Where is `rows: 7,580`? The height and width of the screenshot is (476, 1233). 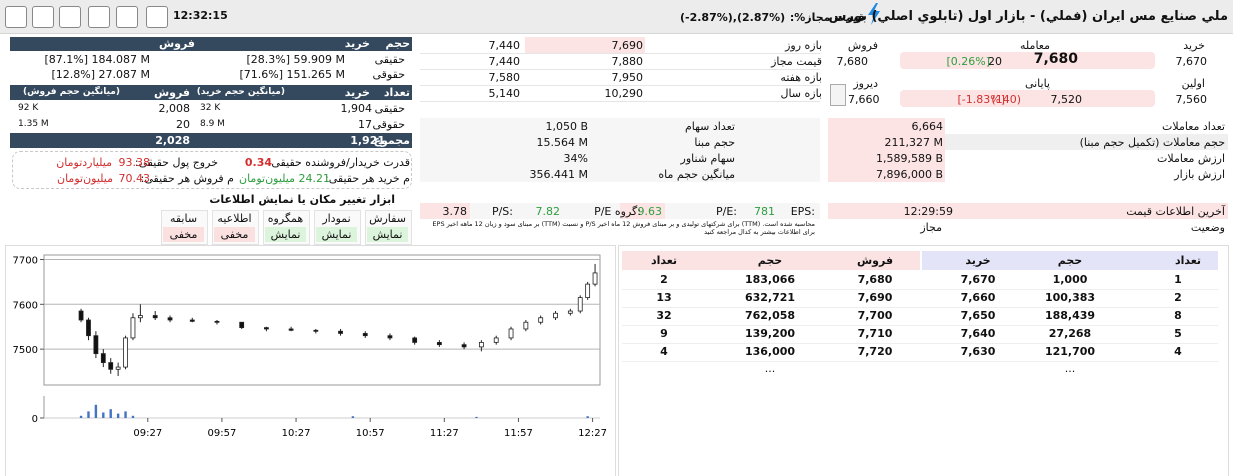 rows: 7,580 is located at coordinates (504, 77).